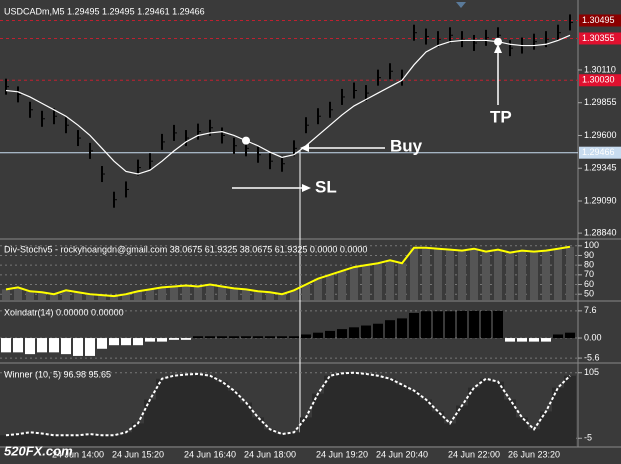 This screenshot has width=621, height=464. Describe the element at coordinates (498, 48) in the screenshot. I see `tp-arrow-head` at that location.